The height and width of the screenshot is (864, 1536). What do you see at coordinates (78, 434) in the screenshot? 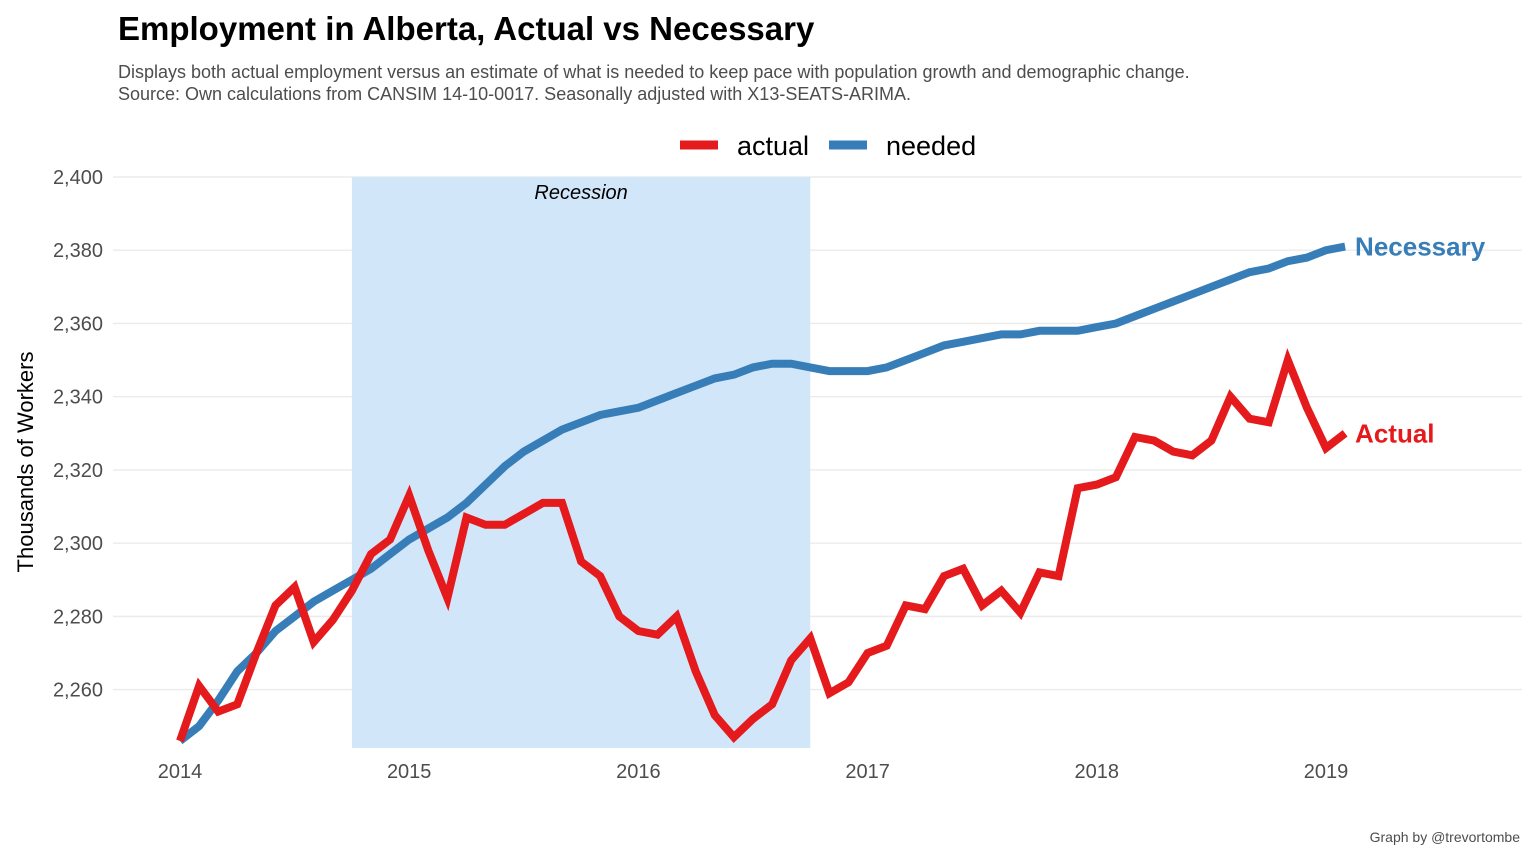
I see `y-axis-tick-labels: 2,260 2,280 2,300 2,320 2,340 2,360 2,380 2,400` at bounding box center [78, 434].